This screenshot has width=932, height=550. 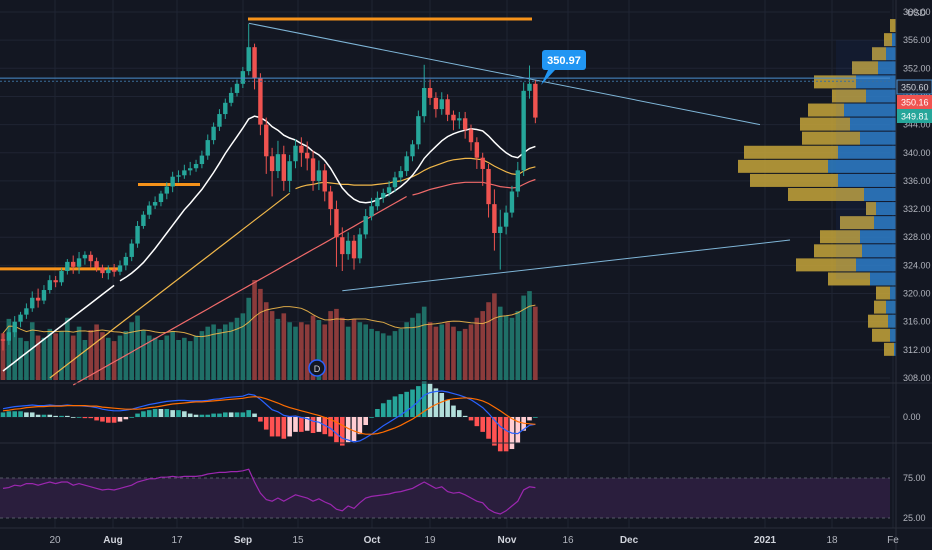 I want to click on ma-fast-line, so click(x=327, y=198).